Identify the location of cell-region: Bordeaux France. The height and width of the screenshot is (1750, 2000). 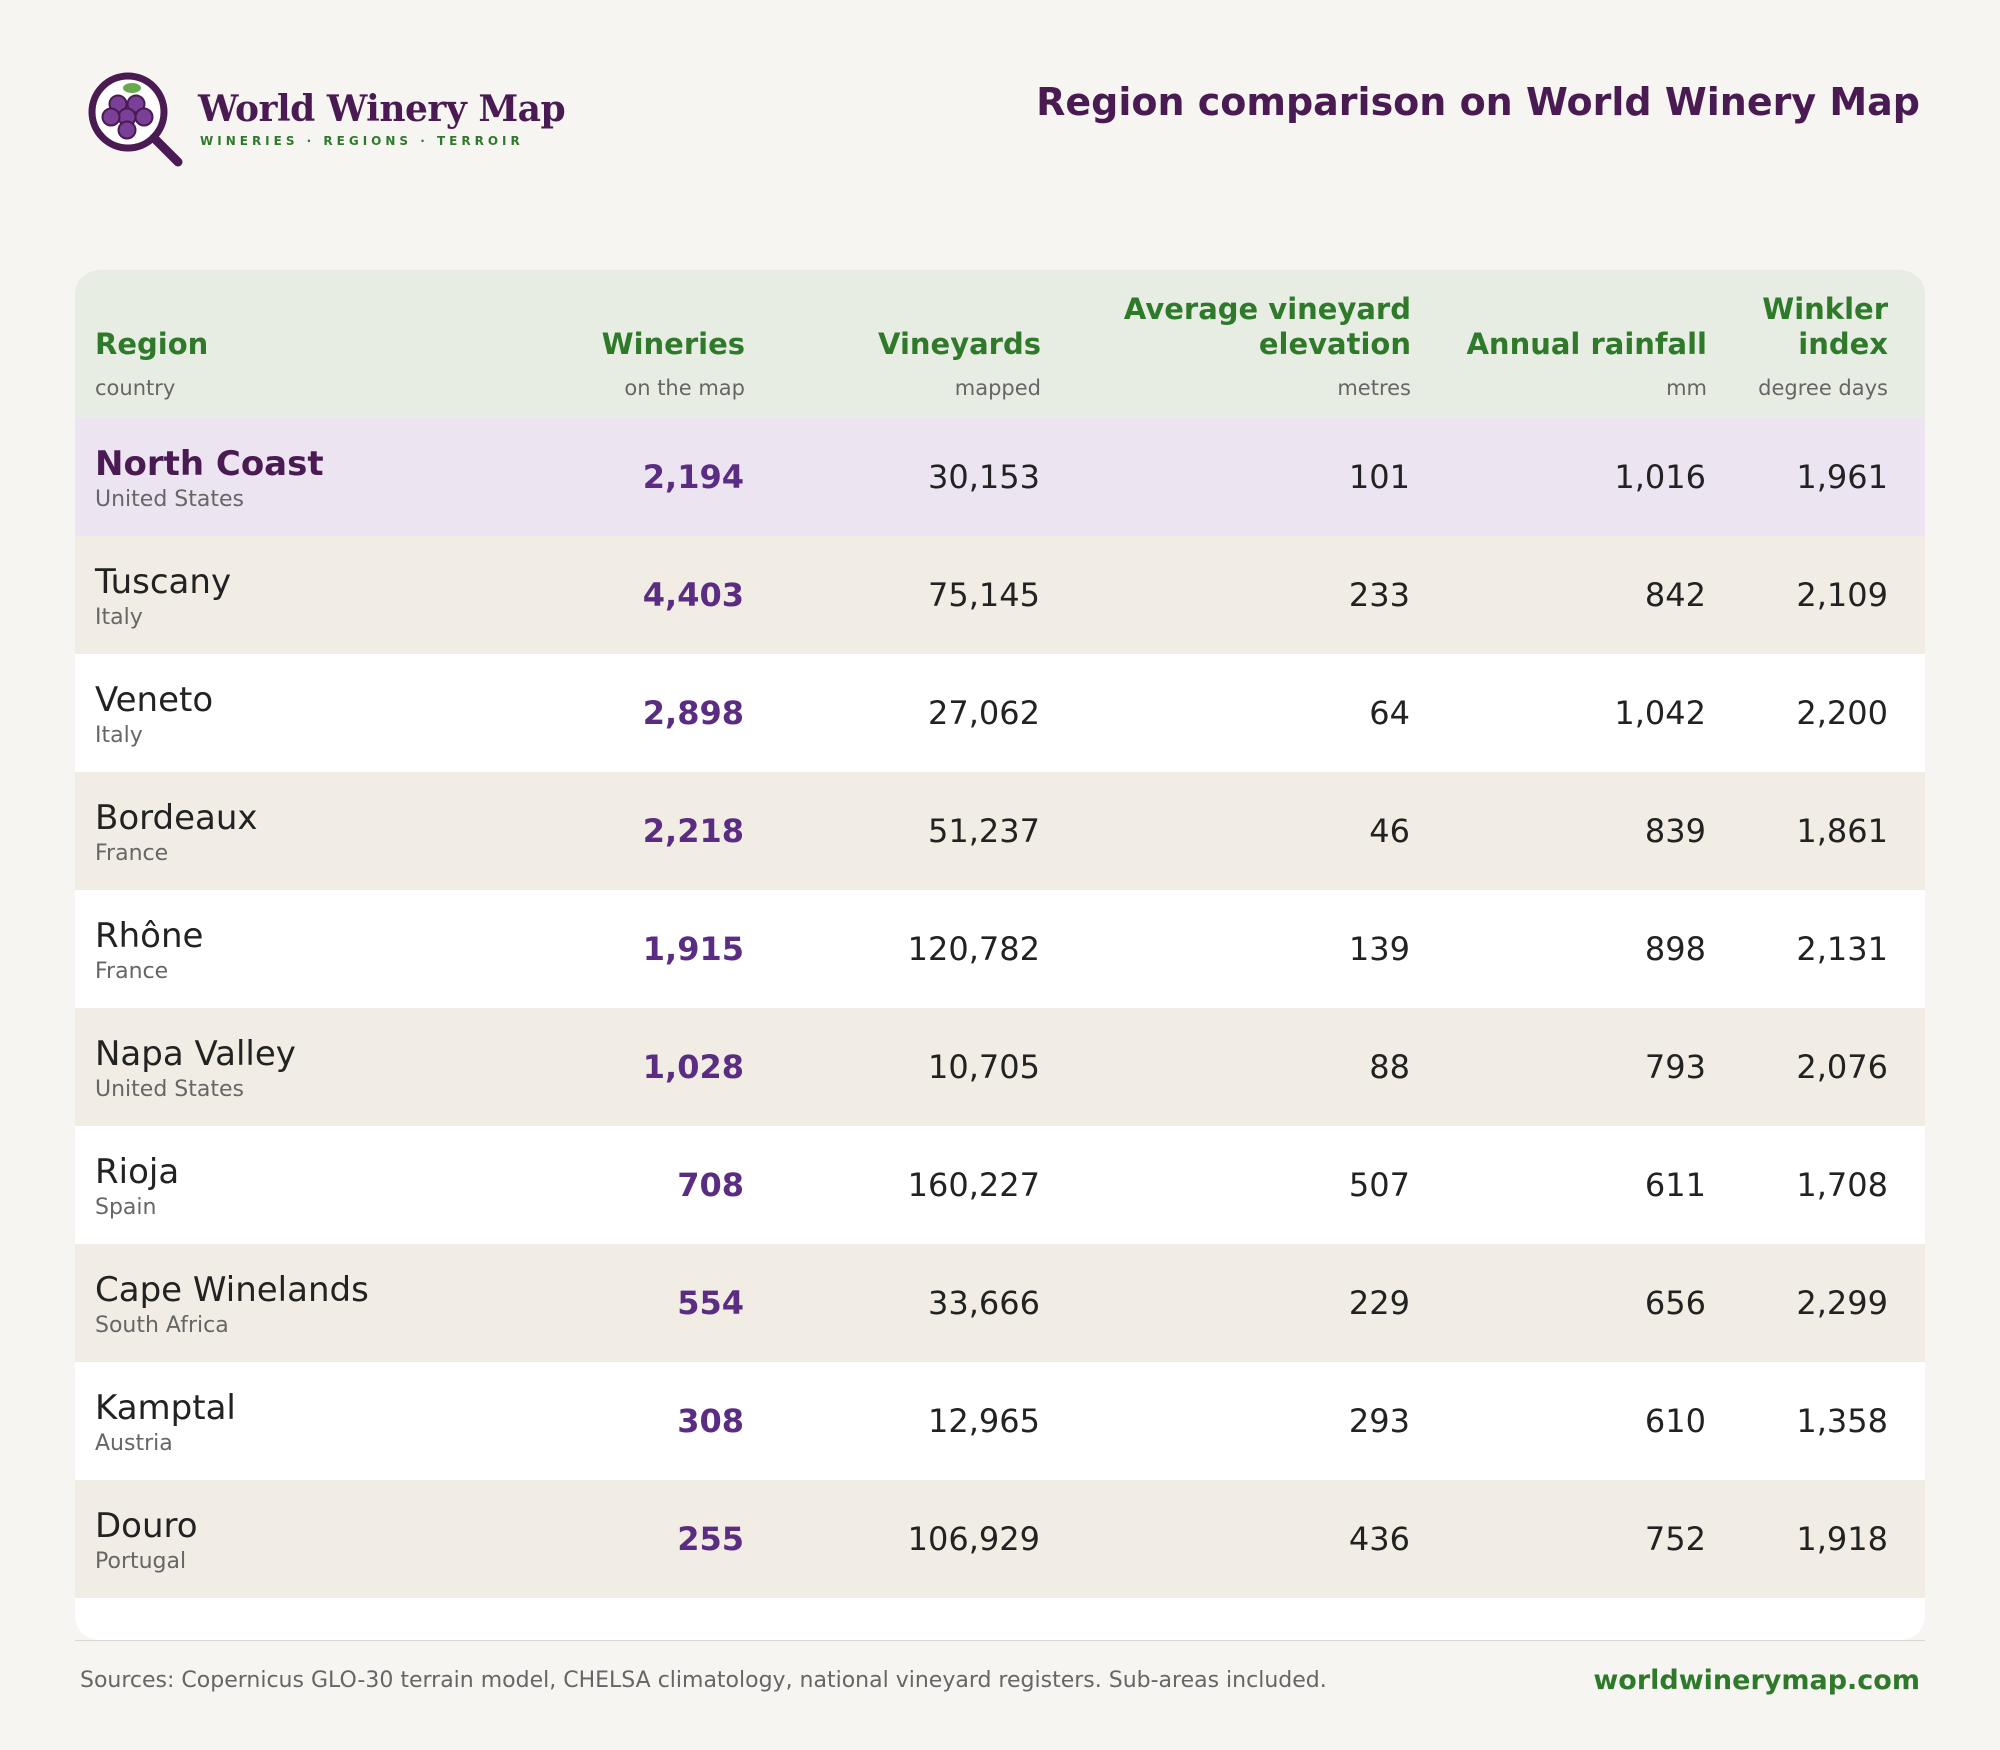
(260, 831).